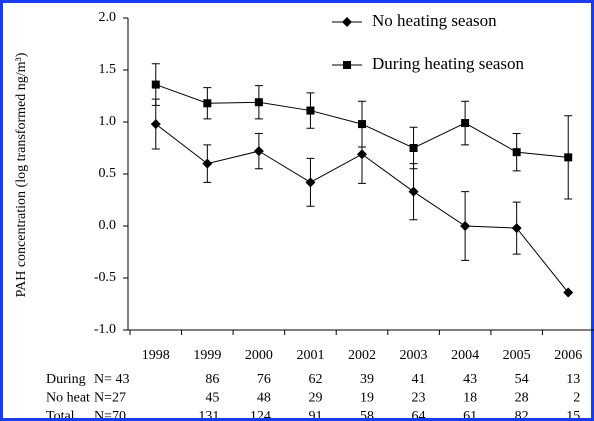 This screenshot has height=421, width=594. Describe the element at coordinates (367, 398) in the screenshot. I see `table-cell: 19` at that location.